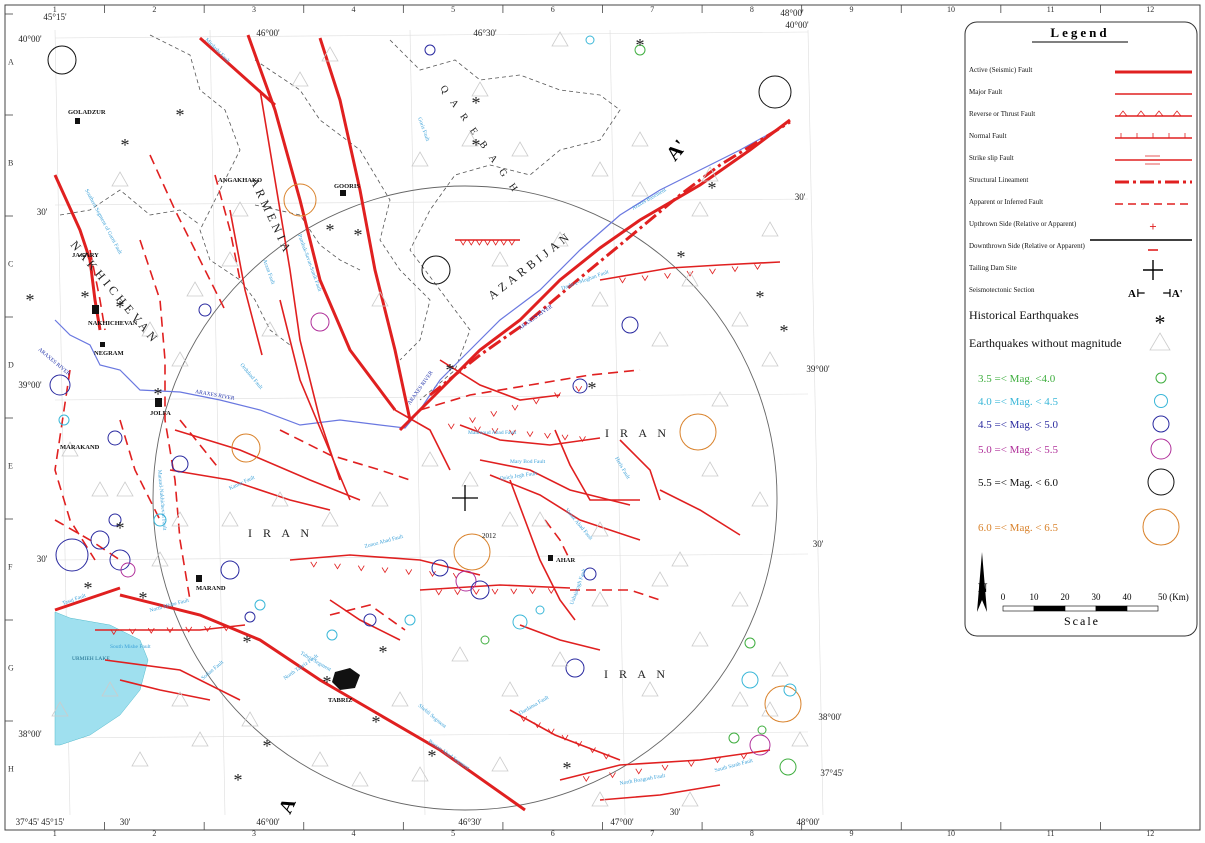 The height and width of the screenshot is (843, 1205). I want to click on grid-row-left: G, so click(11, 668).